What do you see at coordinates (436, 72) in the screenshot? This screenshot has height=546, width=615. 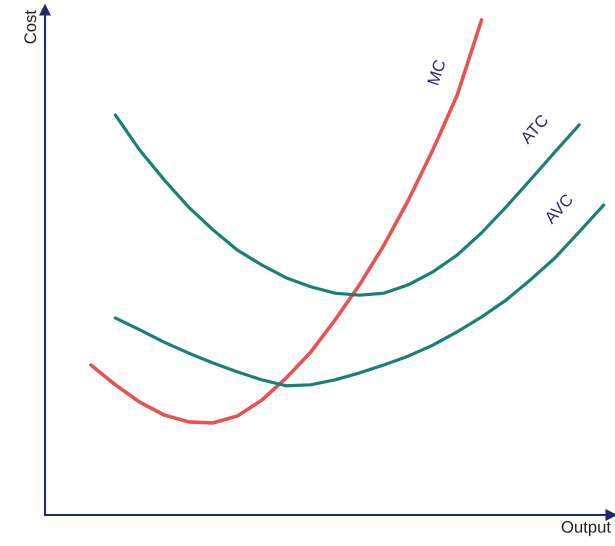 I see `text: MC` at bounding box center [436, 72].